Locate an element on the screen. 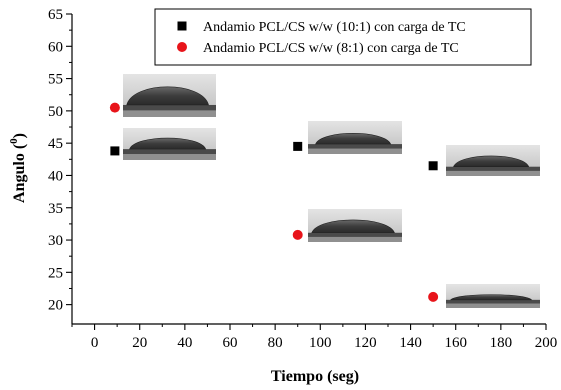  legend-marker-circle is located at coordinates (182, 47).